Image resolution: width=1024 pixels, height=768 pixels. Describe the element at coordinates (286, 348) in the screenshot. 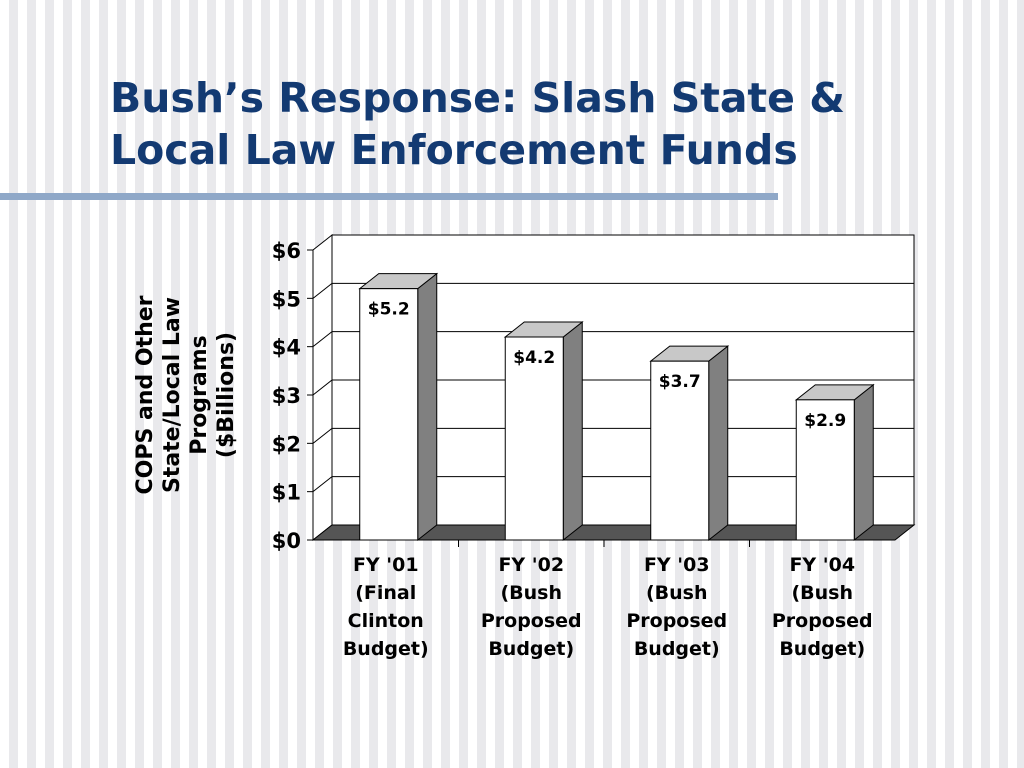

I see `y-tick-label: $4` at that location.